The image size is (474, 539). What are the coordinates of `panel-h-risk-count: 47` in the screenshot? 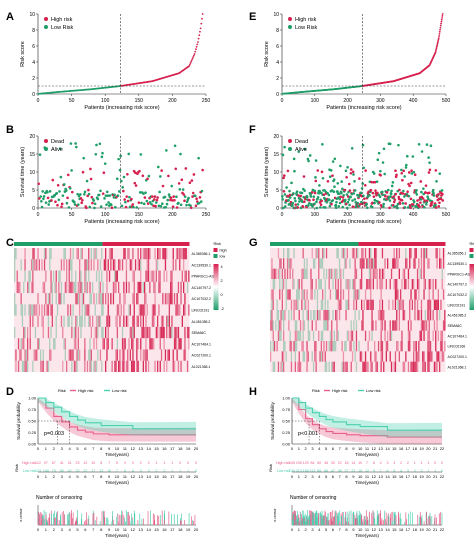 It's located at (333, 471).